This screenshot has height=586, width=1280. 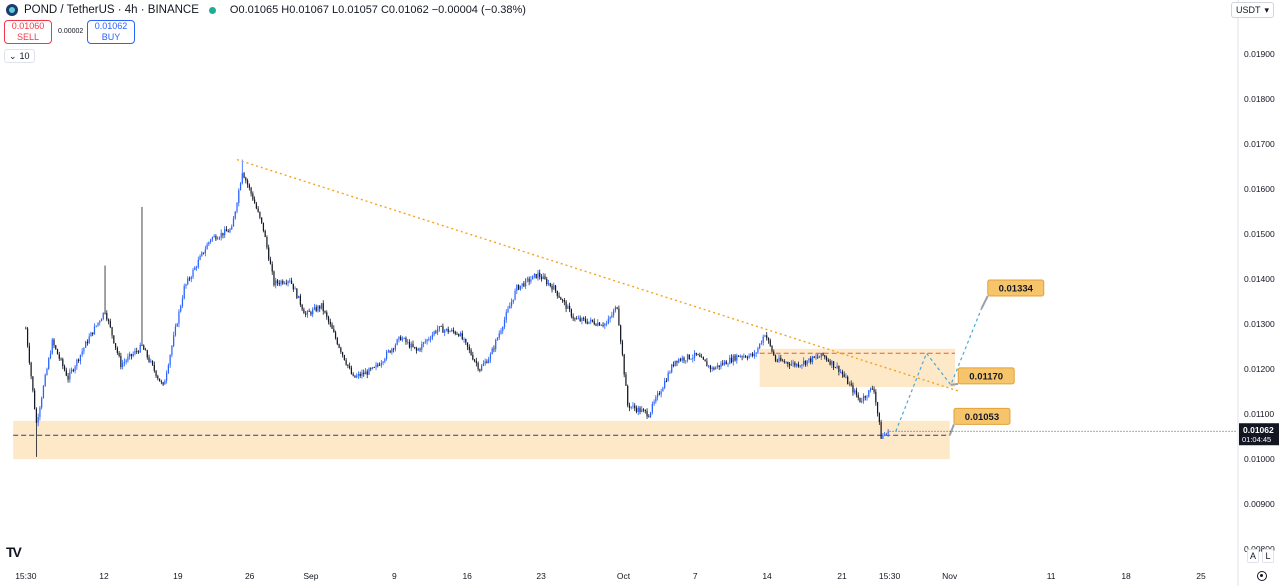 What do you see at coordinates (28, 32) in the screenshot?
I see `sell-button: 0.01060 SELL` at bounding box center [28, 32].